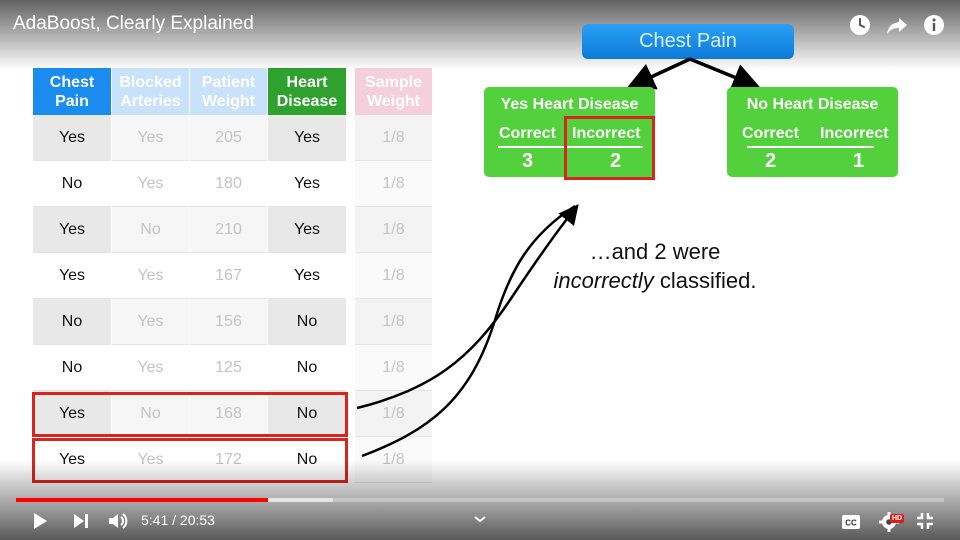 The height and width of the screenshot is (540, 960). I want to click on cell-patient-weight: 156, so click(228, 322).